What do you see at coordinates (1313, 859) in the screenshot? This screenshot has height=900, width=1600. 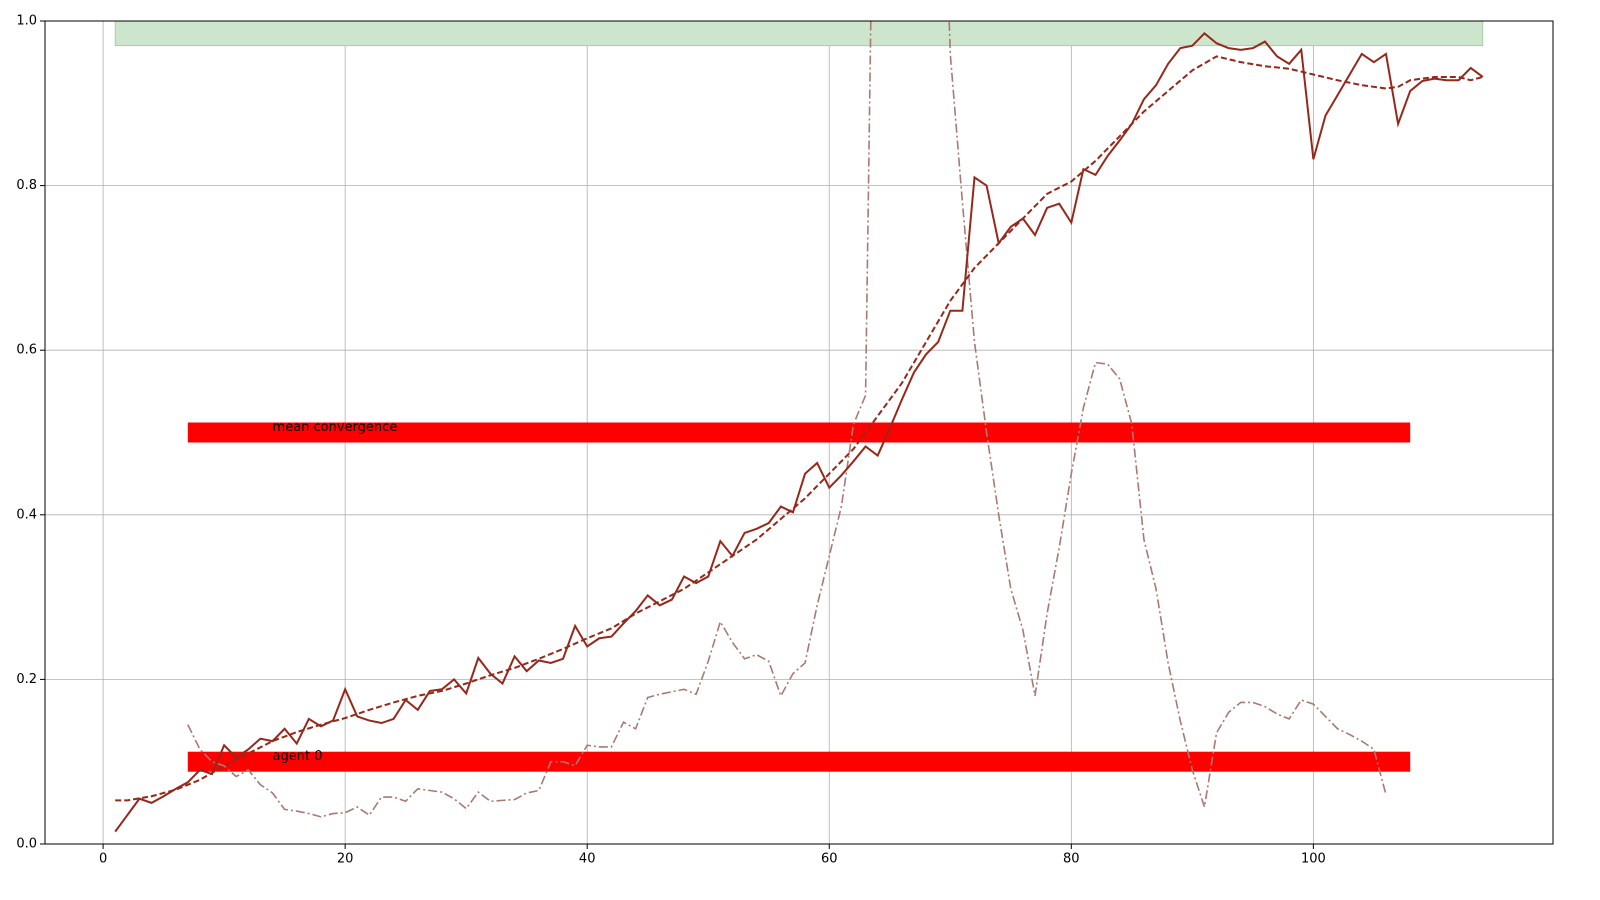 I see `x-tick-label: 100` at bounding box center [1313, 859].